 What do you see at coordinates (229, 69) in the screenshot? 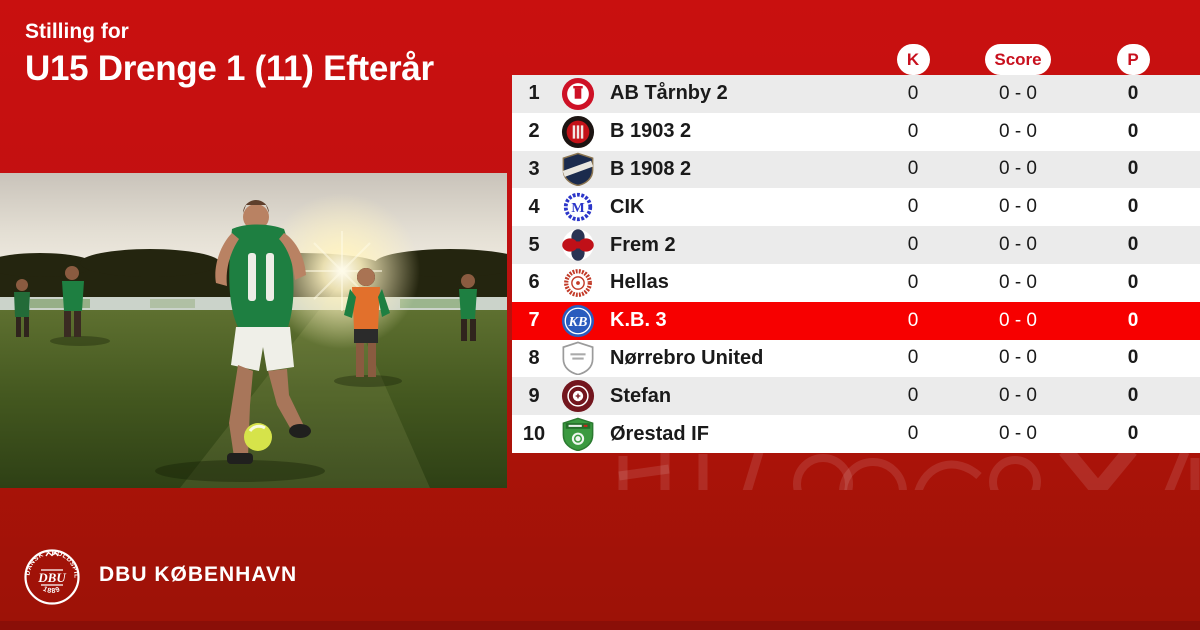
I see `page-title: U15 Drenge 1 (11) Efterår` at bounding box center [229, 69].